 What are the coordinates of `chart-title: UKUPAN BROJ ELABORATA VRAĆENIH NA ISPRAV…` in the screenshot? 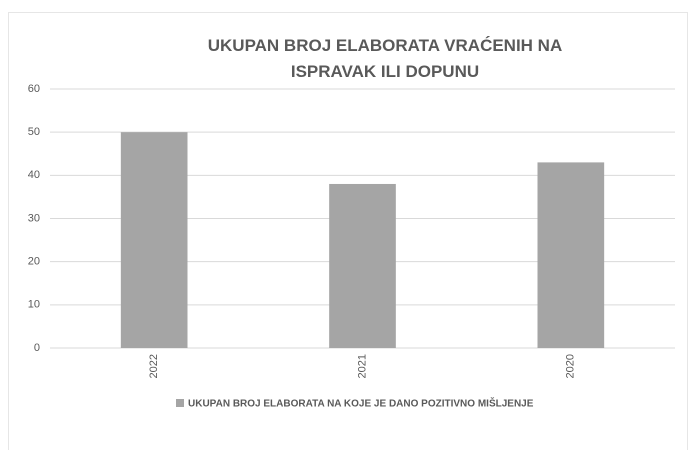 It's located at (385, 58).